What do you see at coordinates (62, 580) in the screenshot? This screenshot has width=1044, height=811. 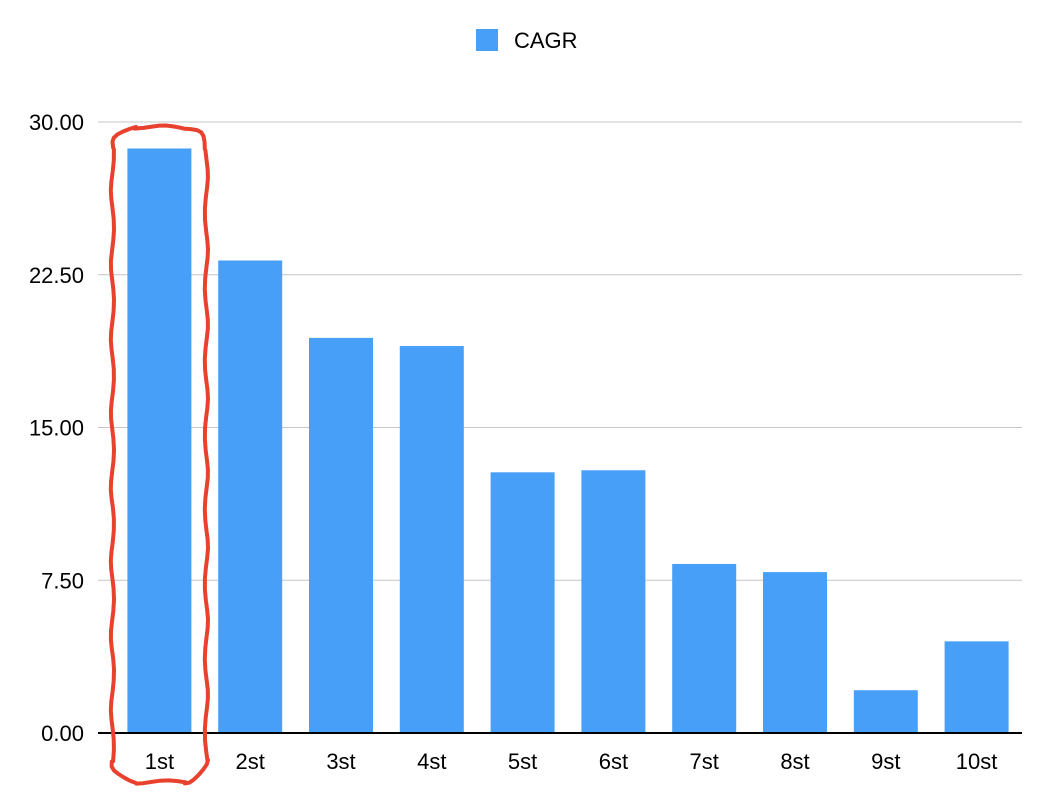 I see `y-tick-label: 7.50` at bounding box center [62, 580].